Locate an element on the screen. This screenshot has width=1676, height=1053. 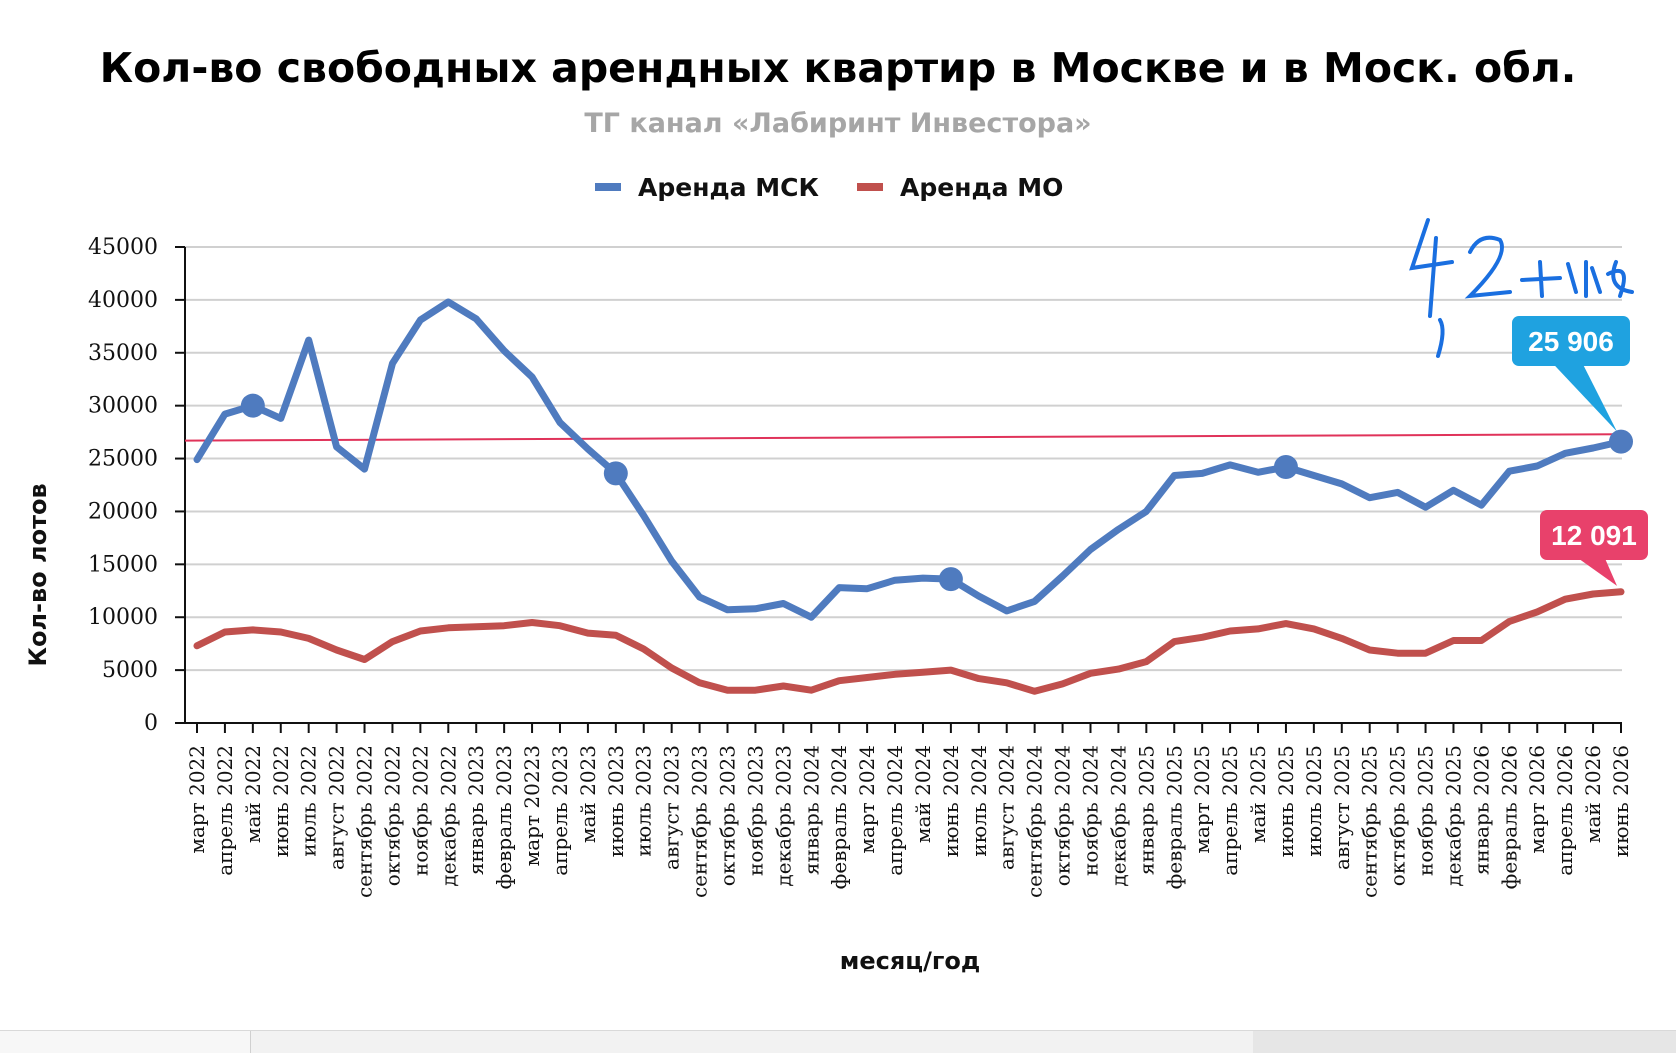
x-tick-label: апрель 2024 is located at coordinates (895, 810).